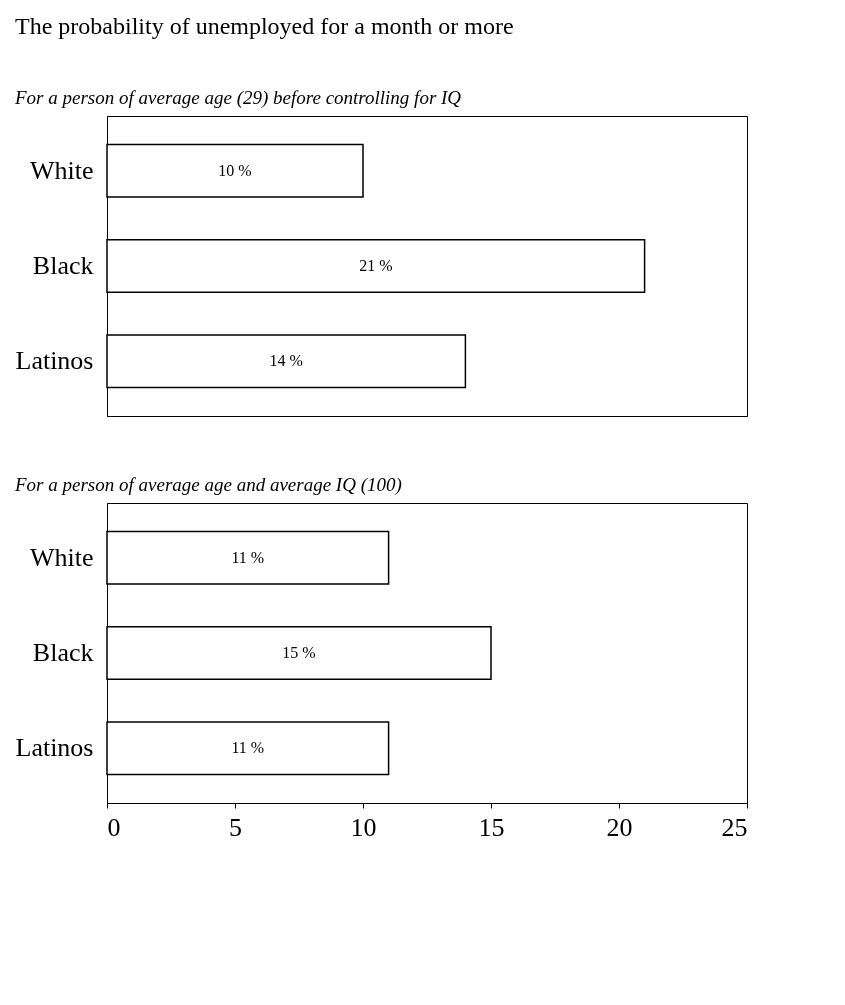 The image size is (845, 1005). I want to click on data-label: 14 %, so click(286, 361).